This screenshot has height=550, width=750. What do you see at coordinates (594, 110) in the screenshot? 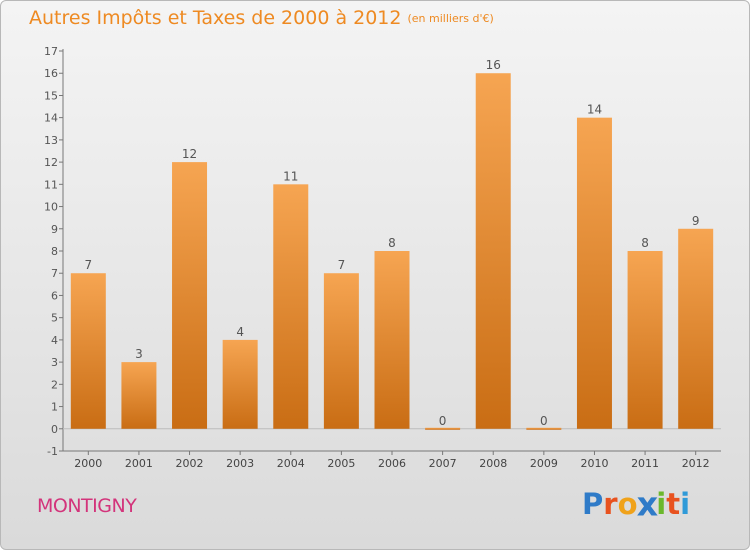
I see `data-label-2010: 14` at bounding box center [594, 110].